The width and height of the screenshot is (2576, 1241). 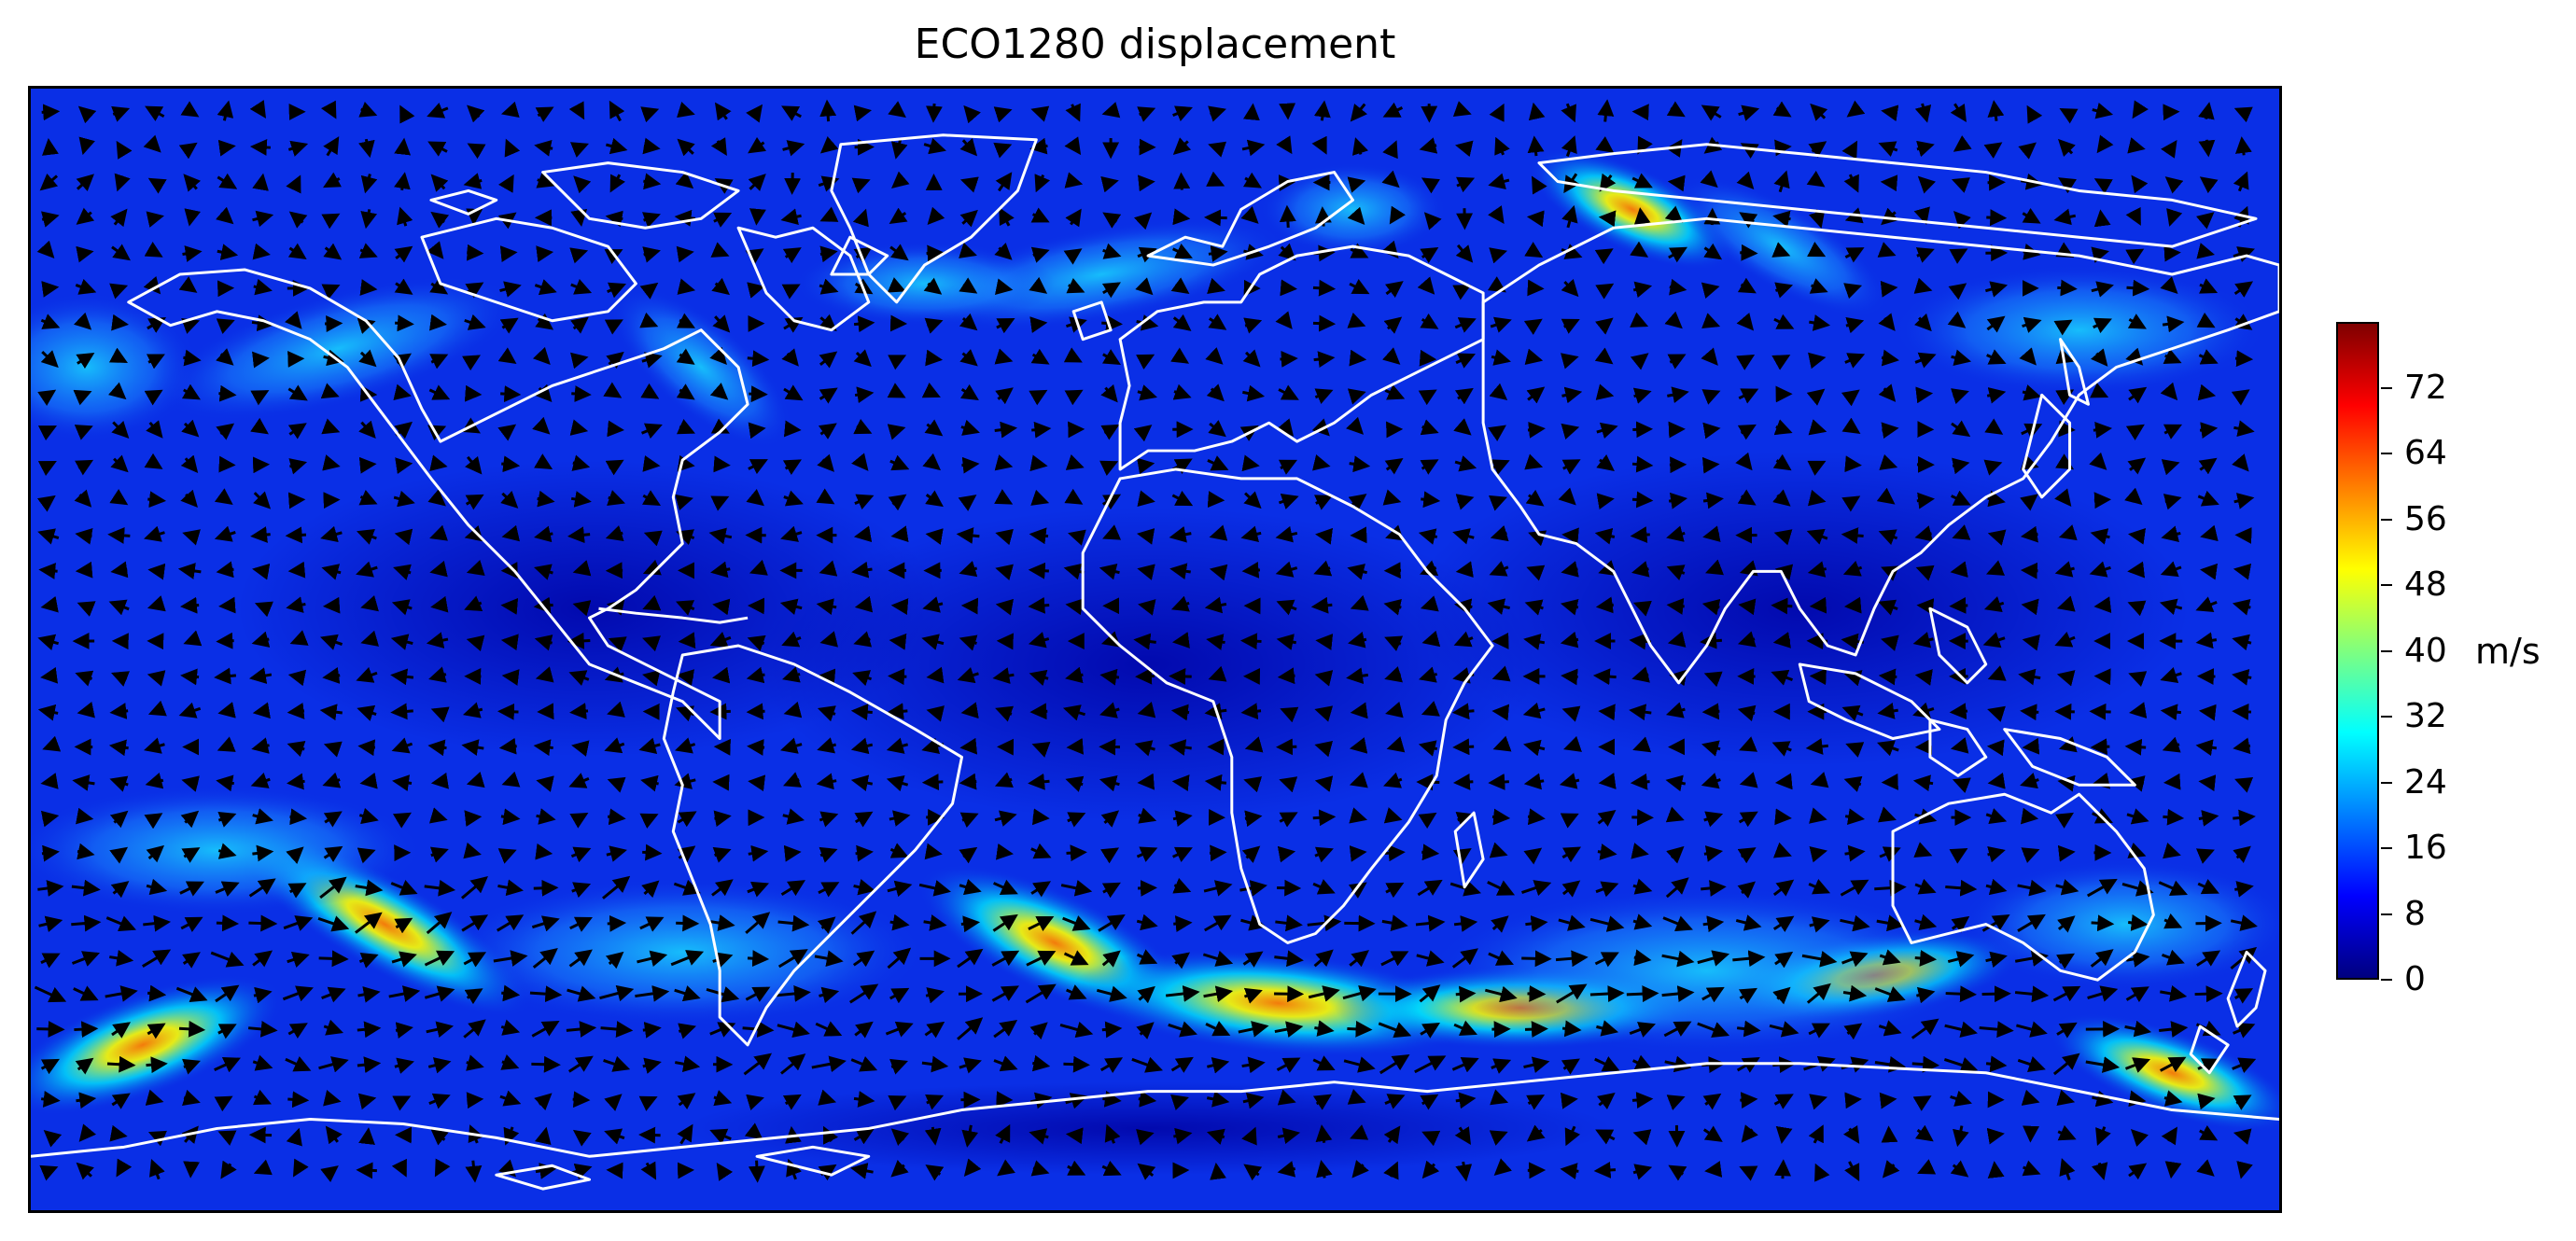 What do you see at coordinates (2425, 782) in the screenshot?
I see `colorbar-tick-label: 24` at bounding box center [2425, 782].